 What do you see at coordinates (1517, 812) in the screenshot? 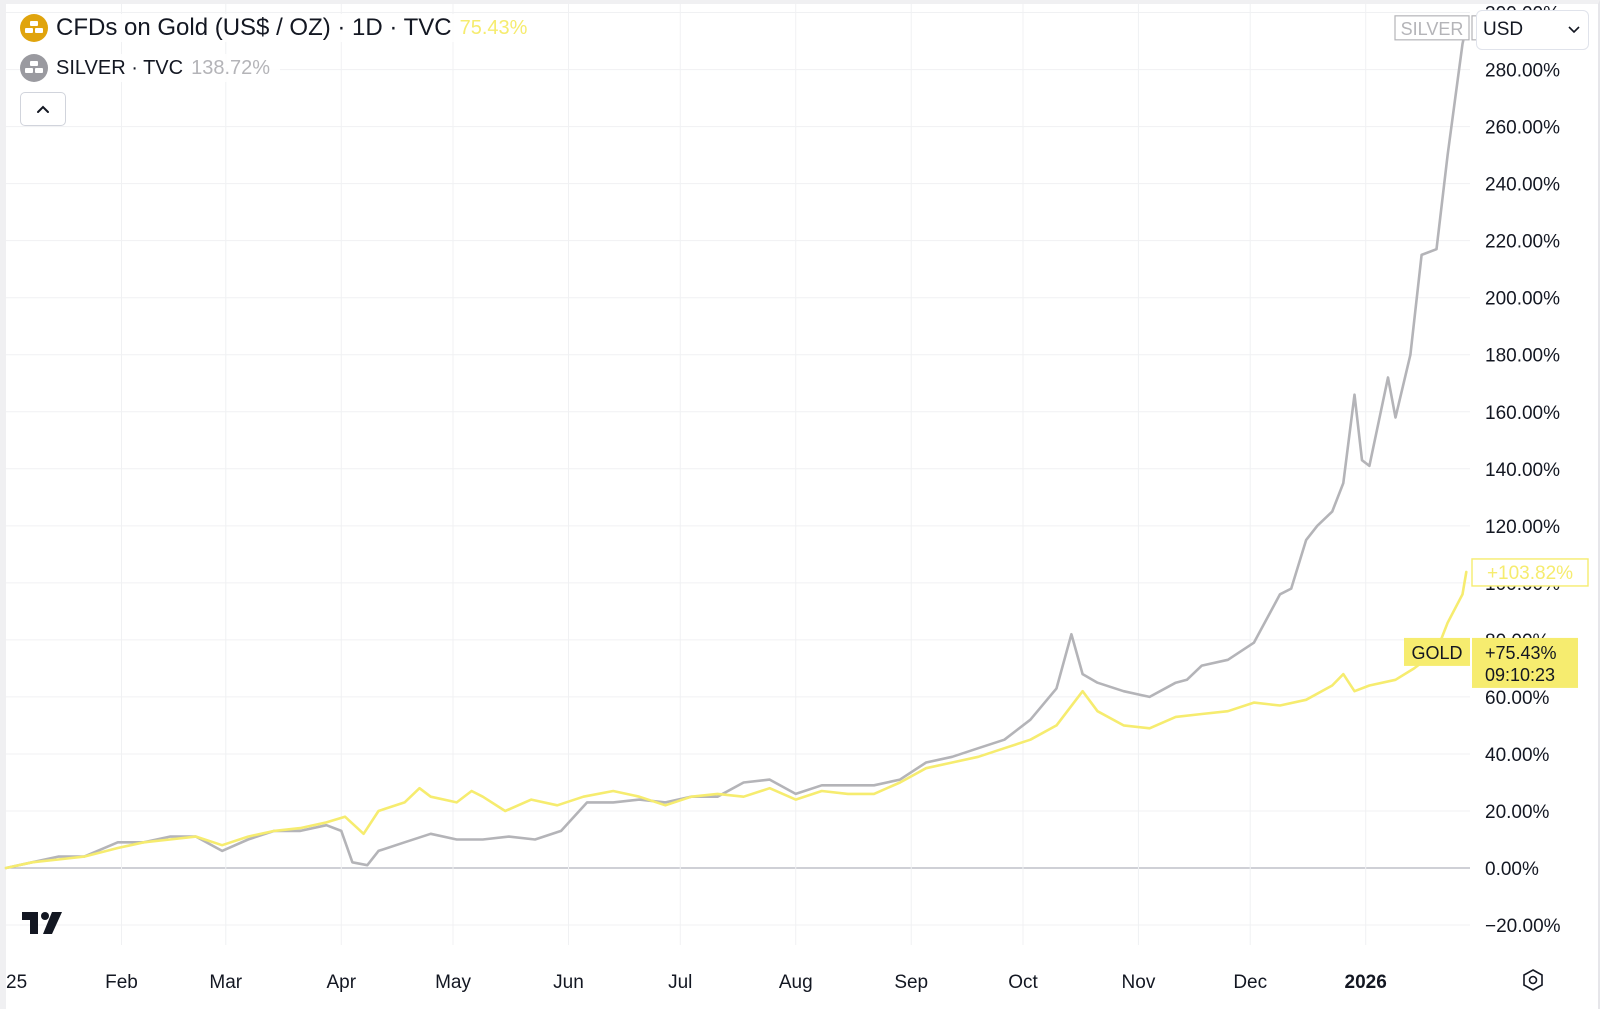
I see `y-tick-label: 20.00%` at bounding box center [1517, 812].